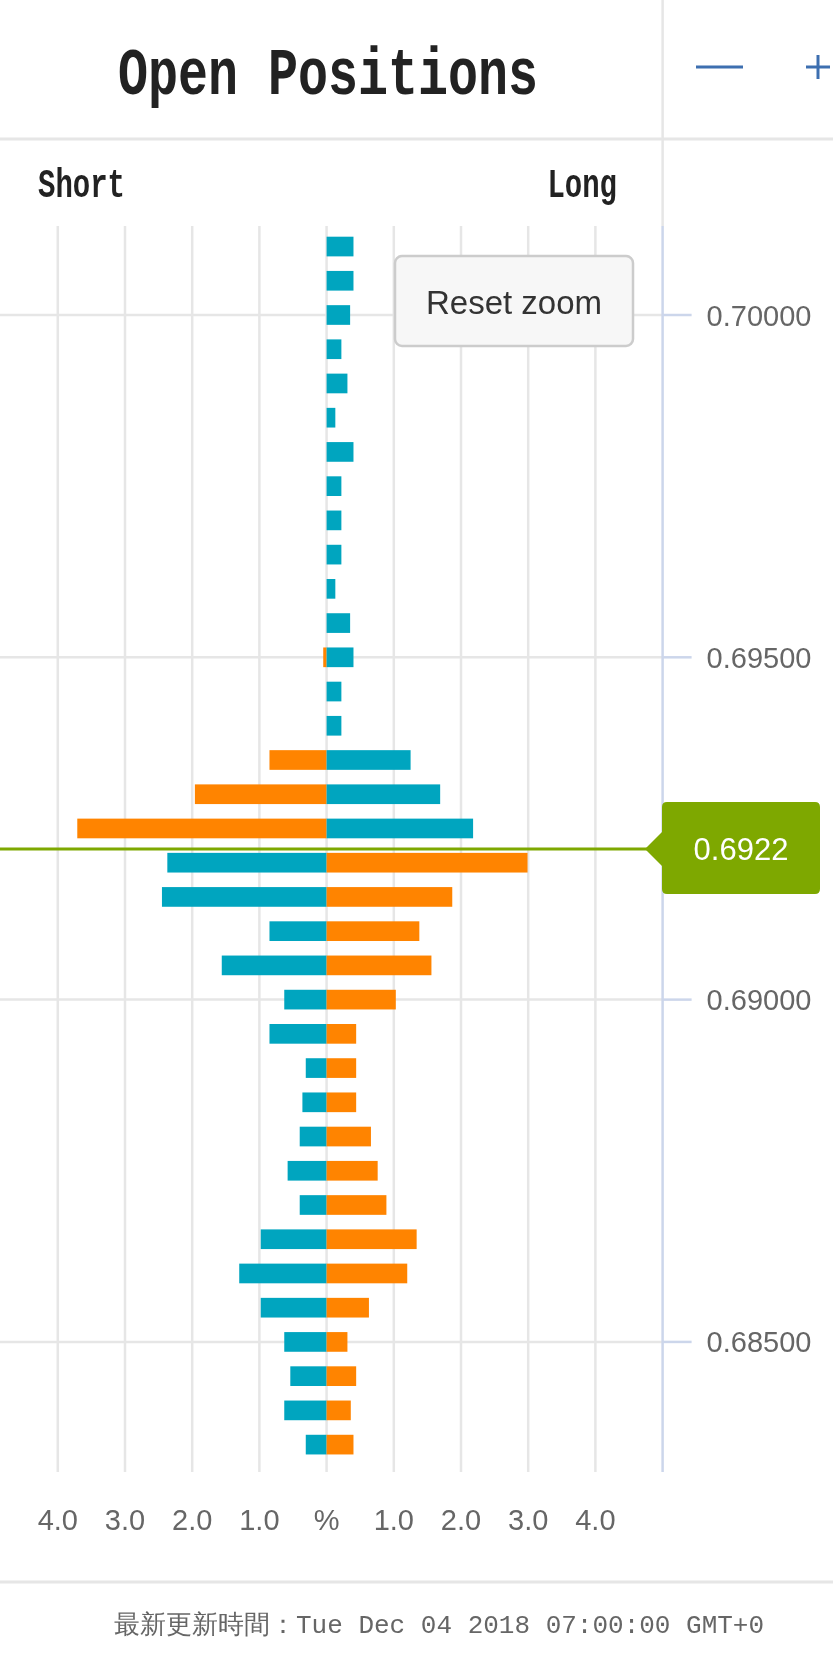 The width and height of the screenshot is (833, 1653). Describe the element at coordinates (439, 1626) in the screenshot. I see `text: 最新更新時間：Tue Dec 04 2018 07:00:00 GMT+0` at that location.